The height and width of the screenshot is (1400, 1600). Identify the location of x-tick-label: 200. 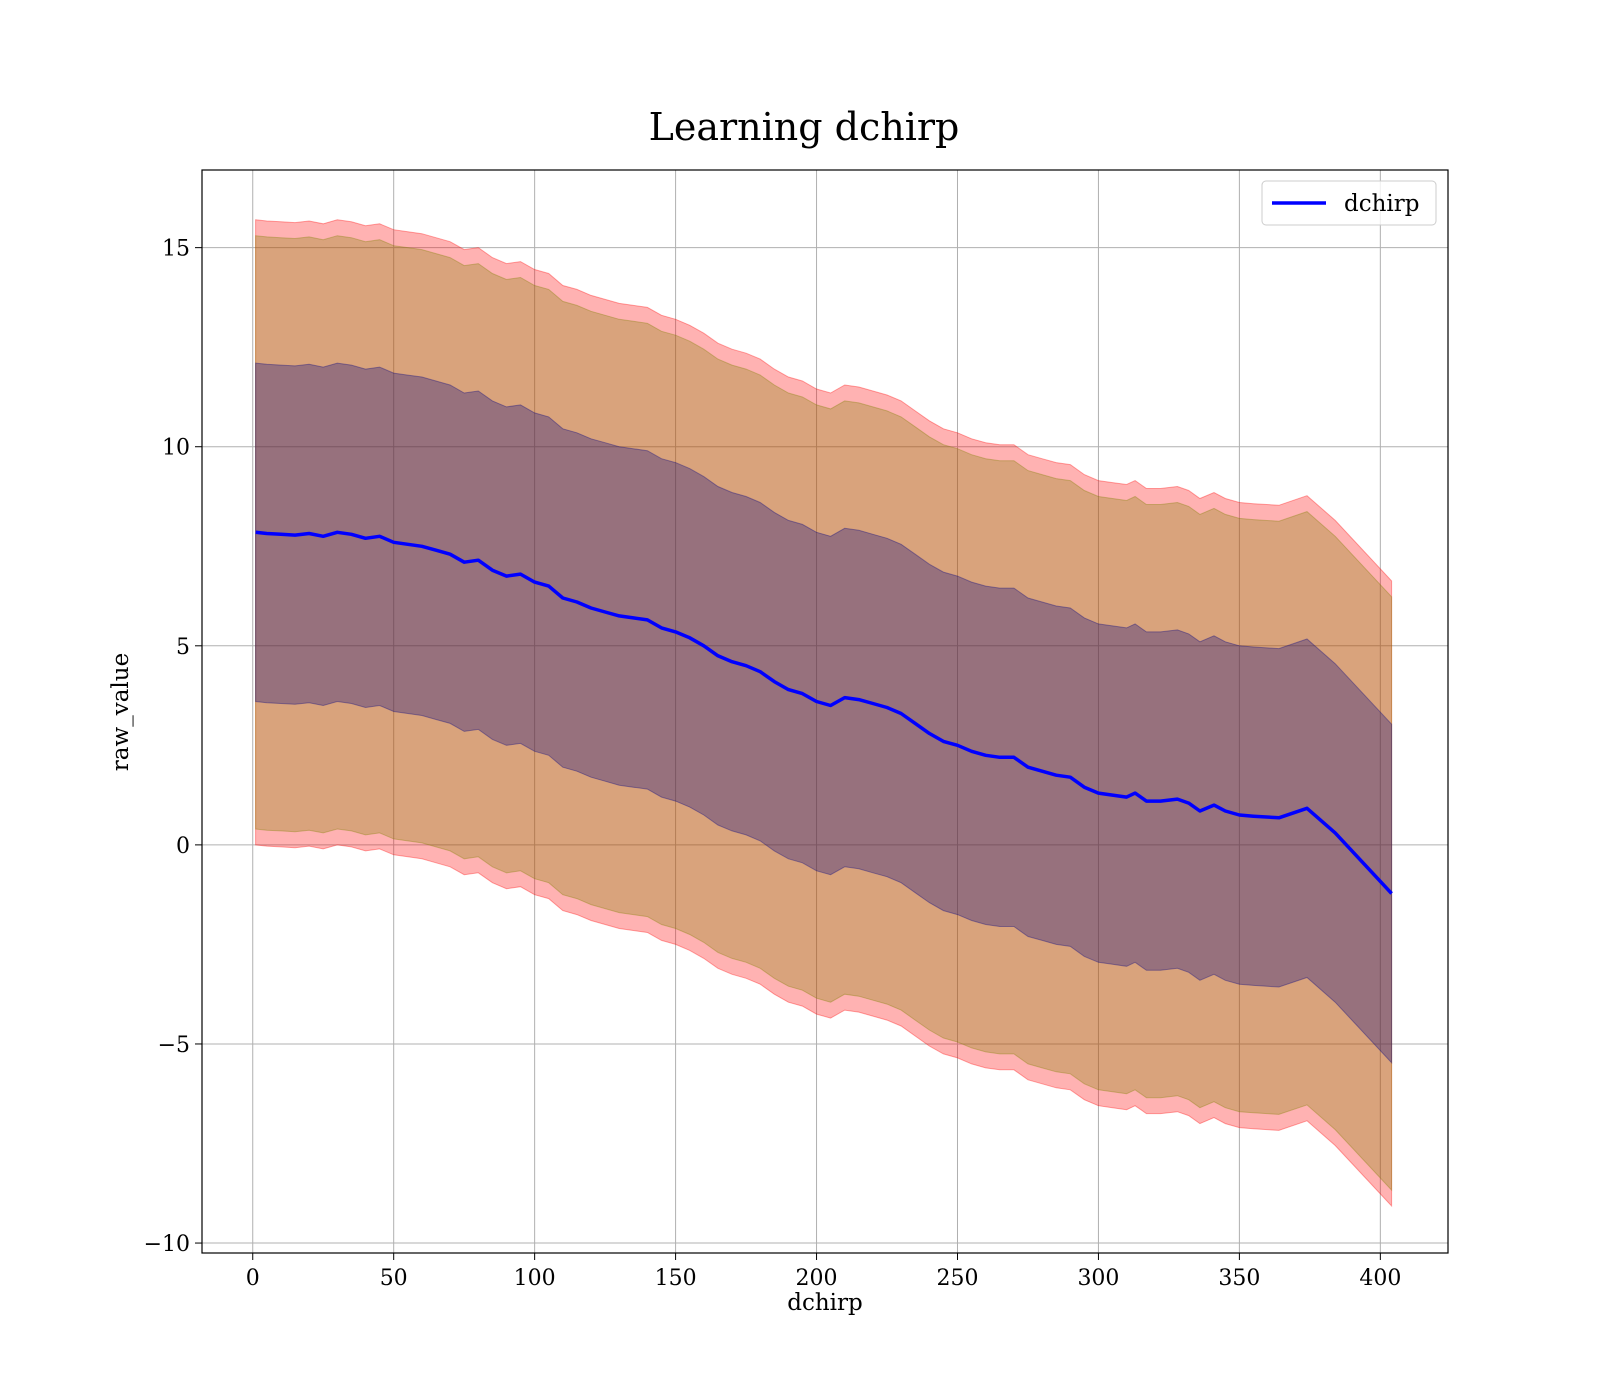
(817, 1278).